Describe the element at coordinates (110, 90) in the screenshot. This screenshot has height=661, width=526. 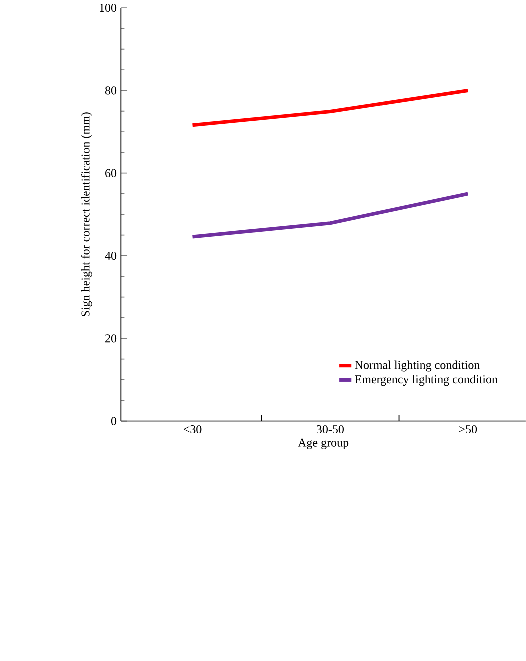
I see `y-tick-label: 80` at that location.